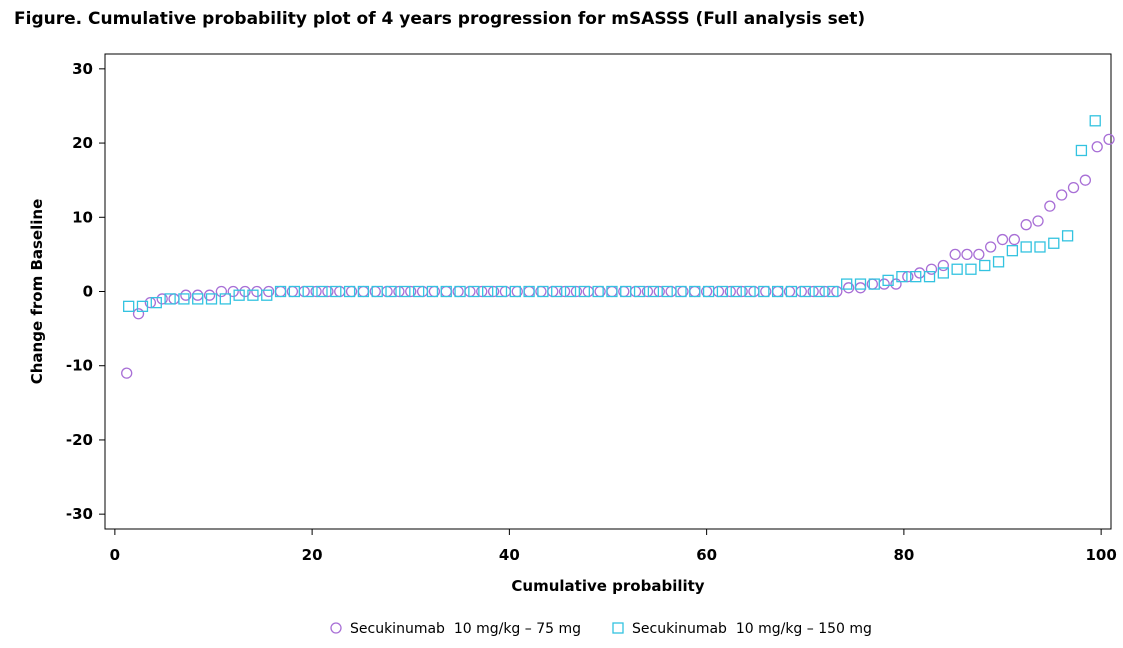 The image size is (1123, 648). I want to click on legend-label: Secukinumab 10 mg/kg – 150 mg, so click(752, 629).